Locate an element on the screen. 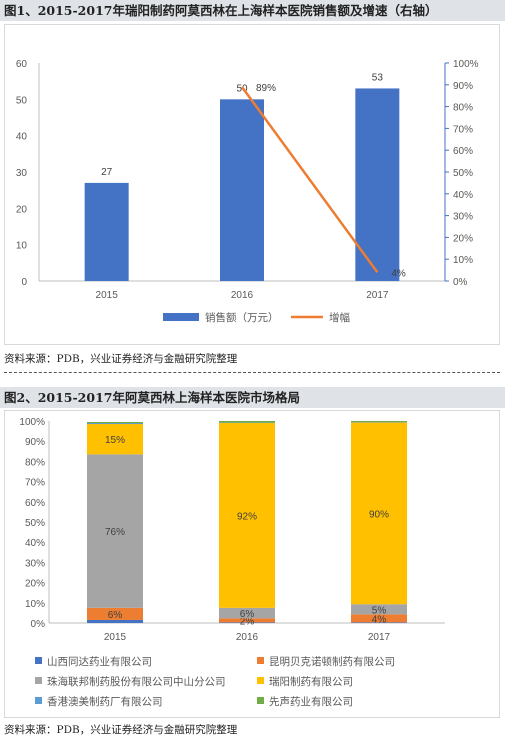 The width and height of the screenshot is (505, 741). legend-label: 昆明贝克诺顿制药有限公司 is located at coordinates (332, 661).